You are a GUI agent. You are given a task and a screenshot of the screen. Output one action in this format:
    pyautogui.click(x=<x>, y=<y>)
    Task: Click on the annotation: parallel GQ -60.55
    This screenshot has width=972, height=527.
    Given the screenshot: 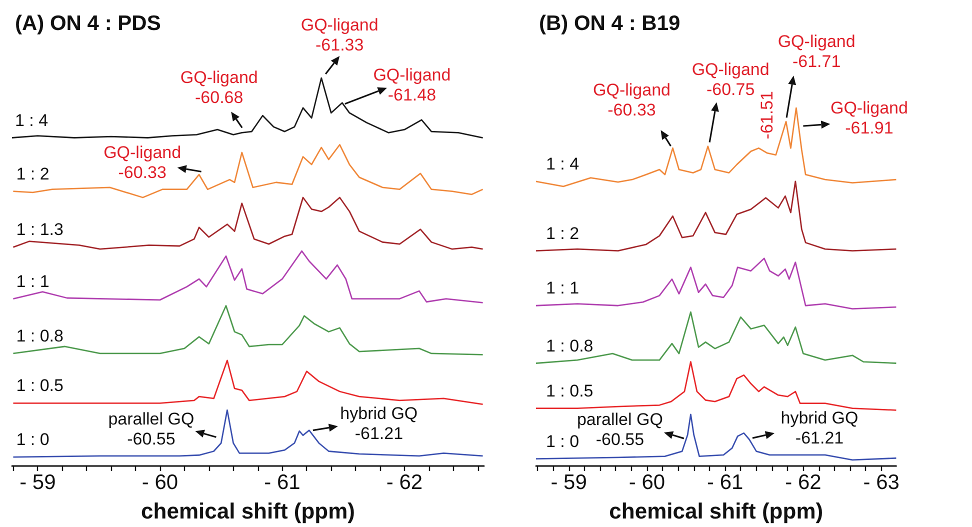 What is the action you would take?
    pyautogui.click(x=151, y=429)
    